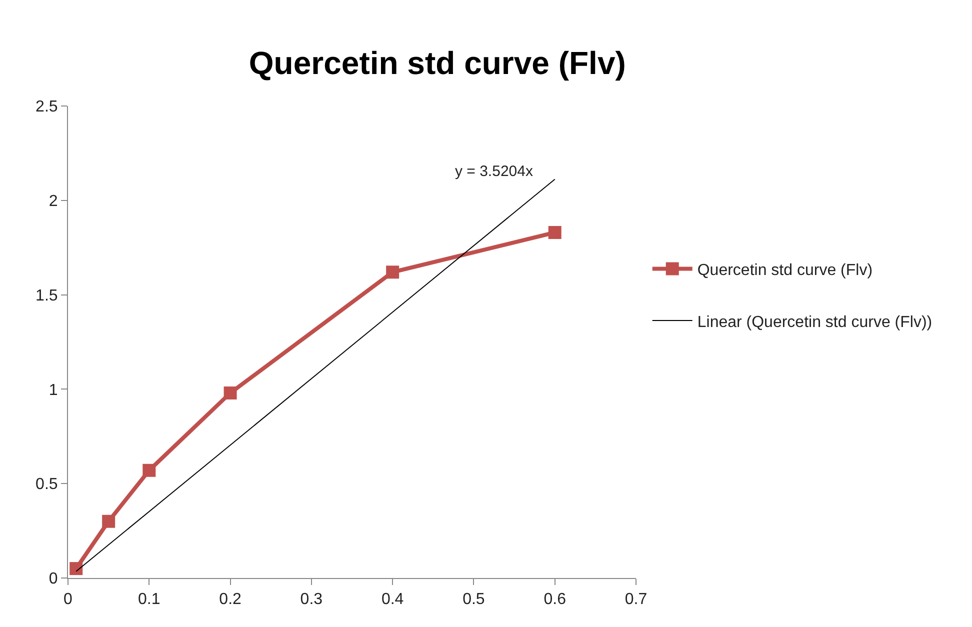  I want to click on x-tick-label: 0, so click(68, 599).